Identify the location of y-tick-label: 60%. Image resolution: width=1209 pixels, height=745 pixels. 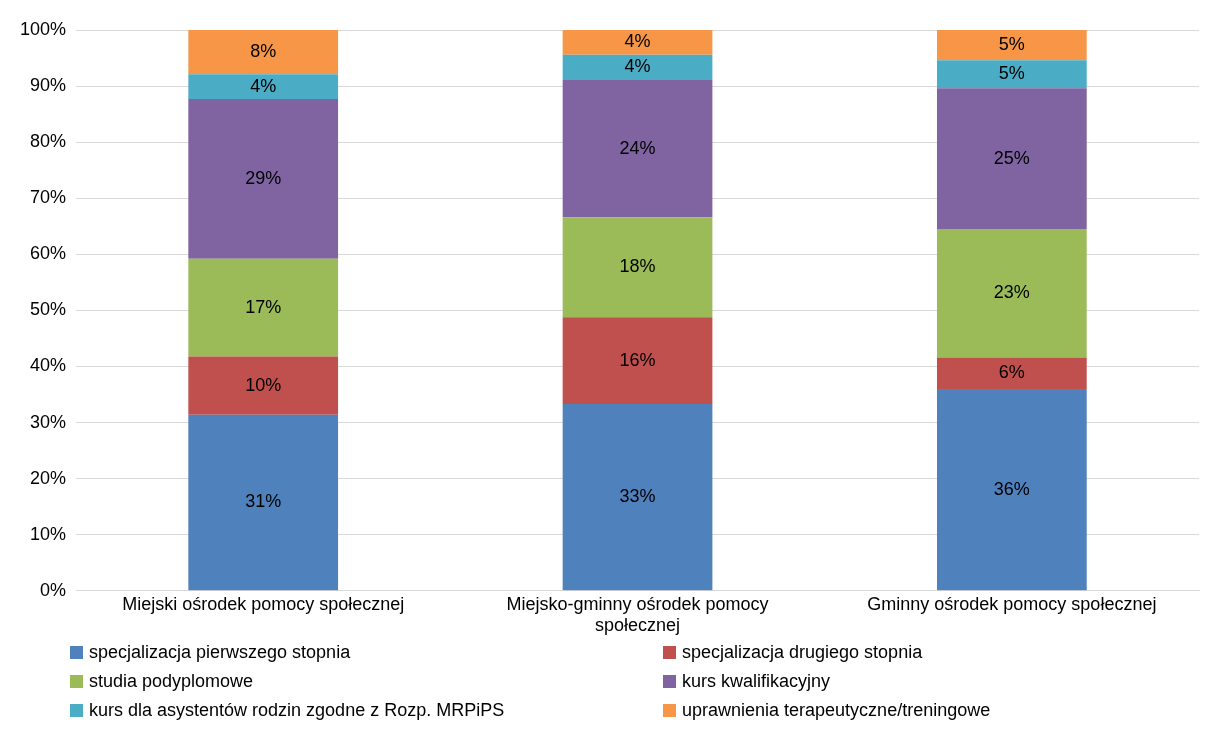
(48, 253).